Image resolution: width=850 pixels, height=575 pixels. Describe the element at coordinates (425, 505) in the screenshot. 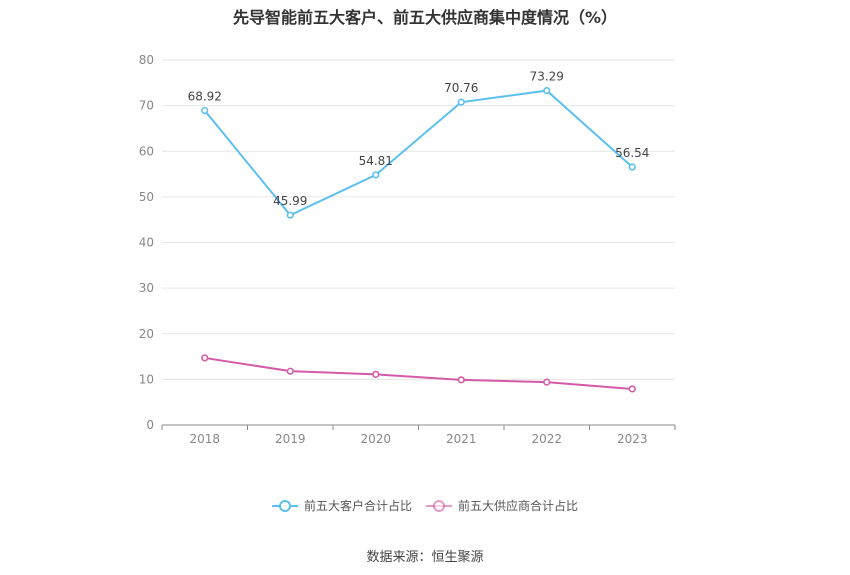

I see `legend: 前五大客户合计占比 前五大供应商合计占比` at that location.